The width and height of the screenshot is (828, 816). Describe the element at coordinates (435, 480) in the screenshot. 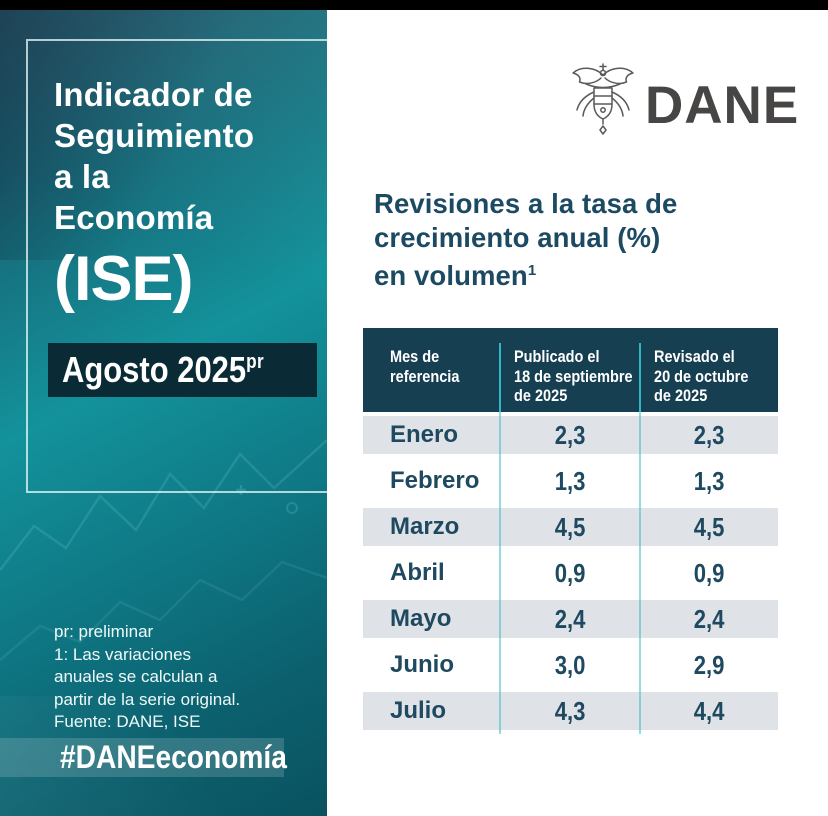

I see `month-cell: Febrero` at that location.